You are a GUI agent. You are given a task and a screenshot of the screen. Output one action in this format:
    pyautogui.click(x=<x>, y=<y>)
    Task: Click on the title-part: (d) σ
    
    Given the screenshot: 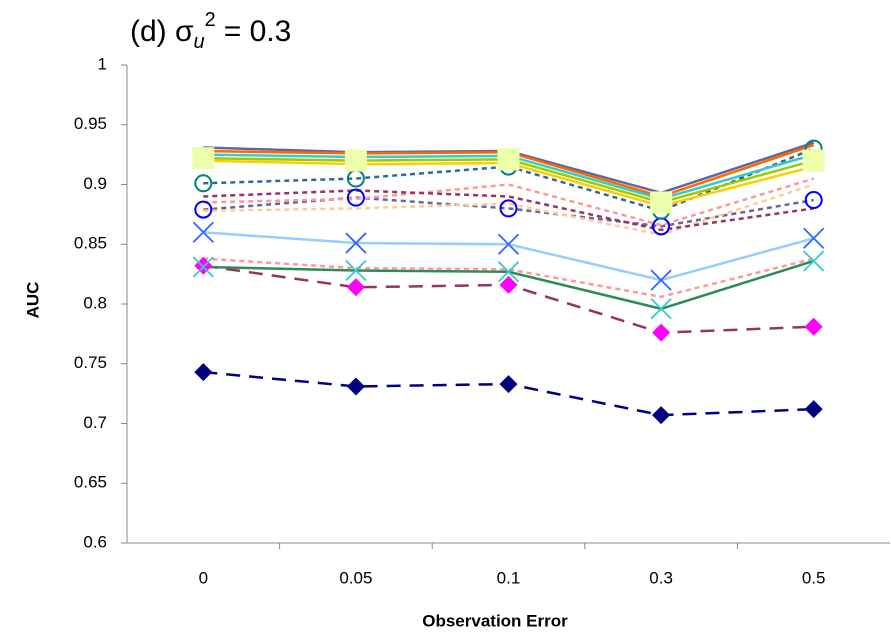 What is the action you would take?
    pyautogui.click(x=162, y=31)
    